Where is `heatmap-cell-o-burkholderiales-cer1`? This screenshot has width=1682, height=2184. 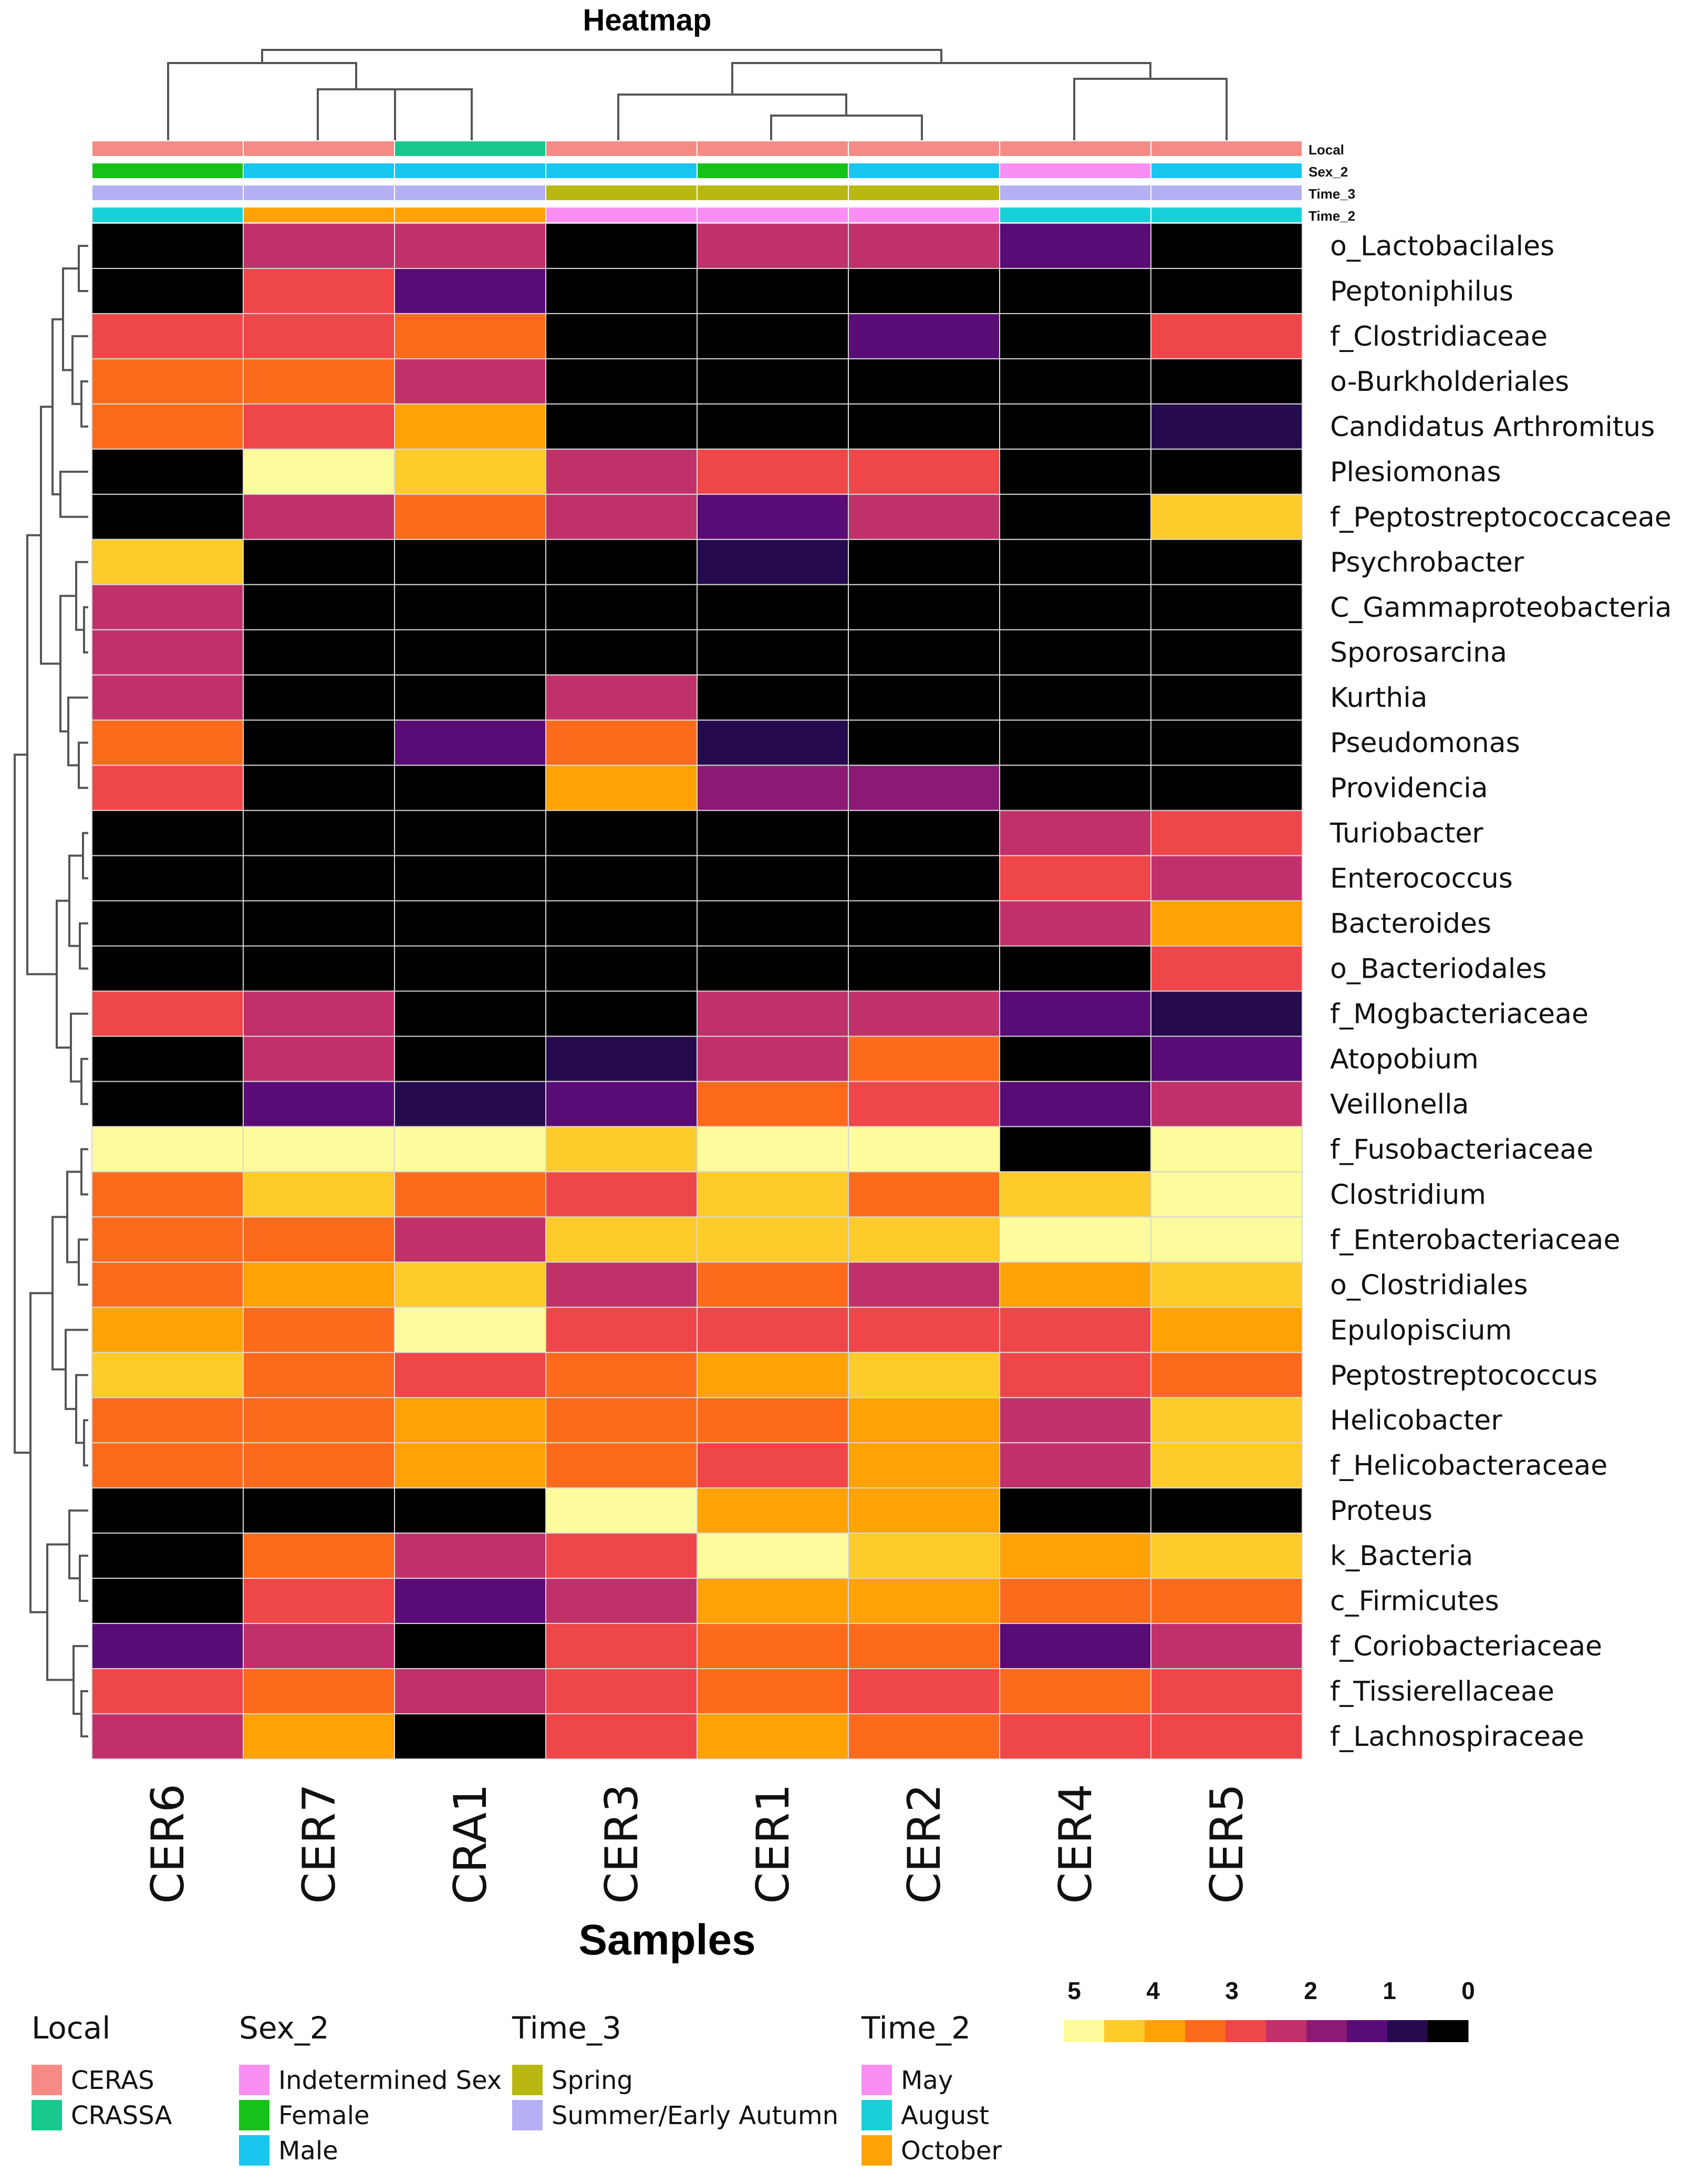 heatmap-cell-o-burkholderiales-cer1 is located at coordinates (773, 381).